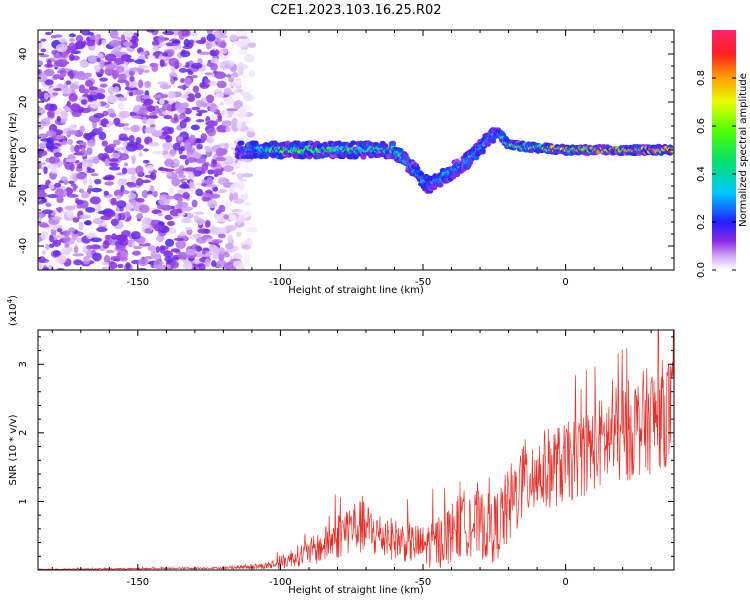 Image resolution: width=750 pixels, height=600 pixels. I want to click on y-tick-label: 20, so click(23, 102).